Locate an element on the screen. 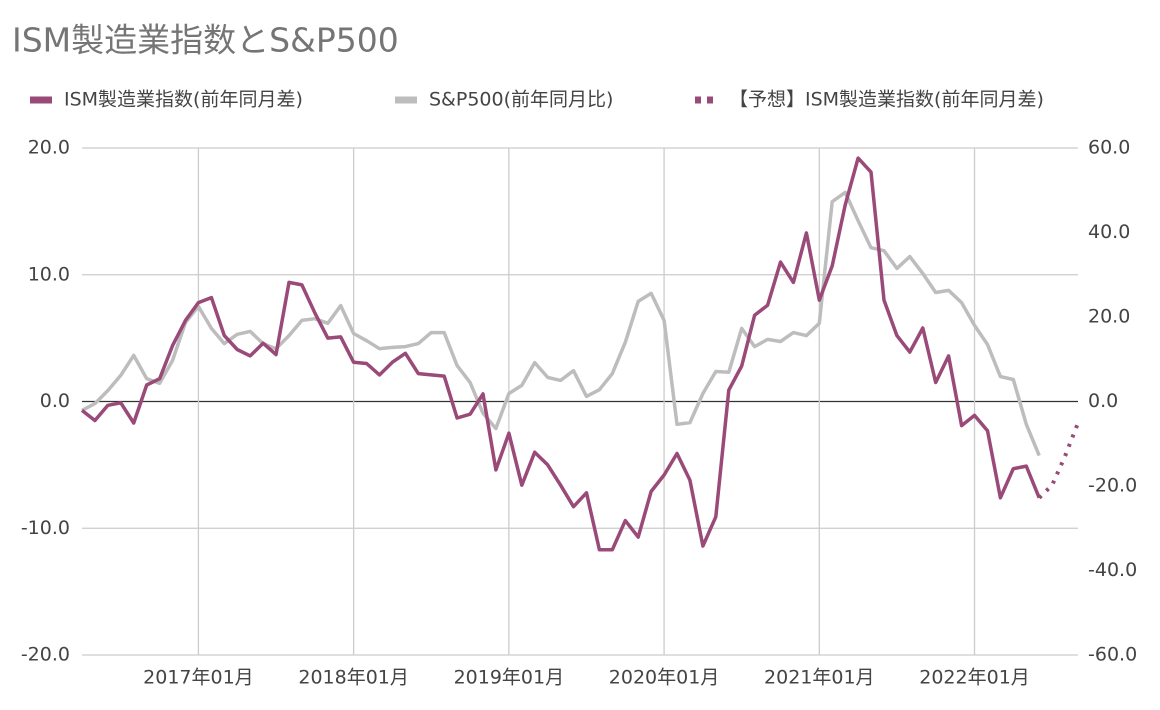 The height and width of the screenshot is (710, 1160). x-tick-label: 2018年01月 is located at coordinates (353, 678).